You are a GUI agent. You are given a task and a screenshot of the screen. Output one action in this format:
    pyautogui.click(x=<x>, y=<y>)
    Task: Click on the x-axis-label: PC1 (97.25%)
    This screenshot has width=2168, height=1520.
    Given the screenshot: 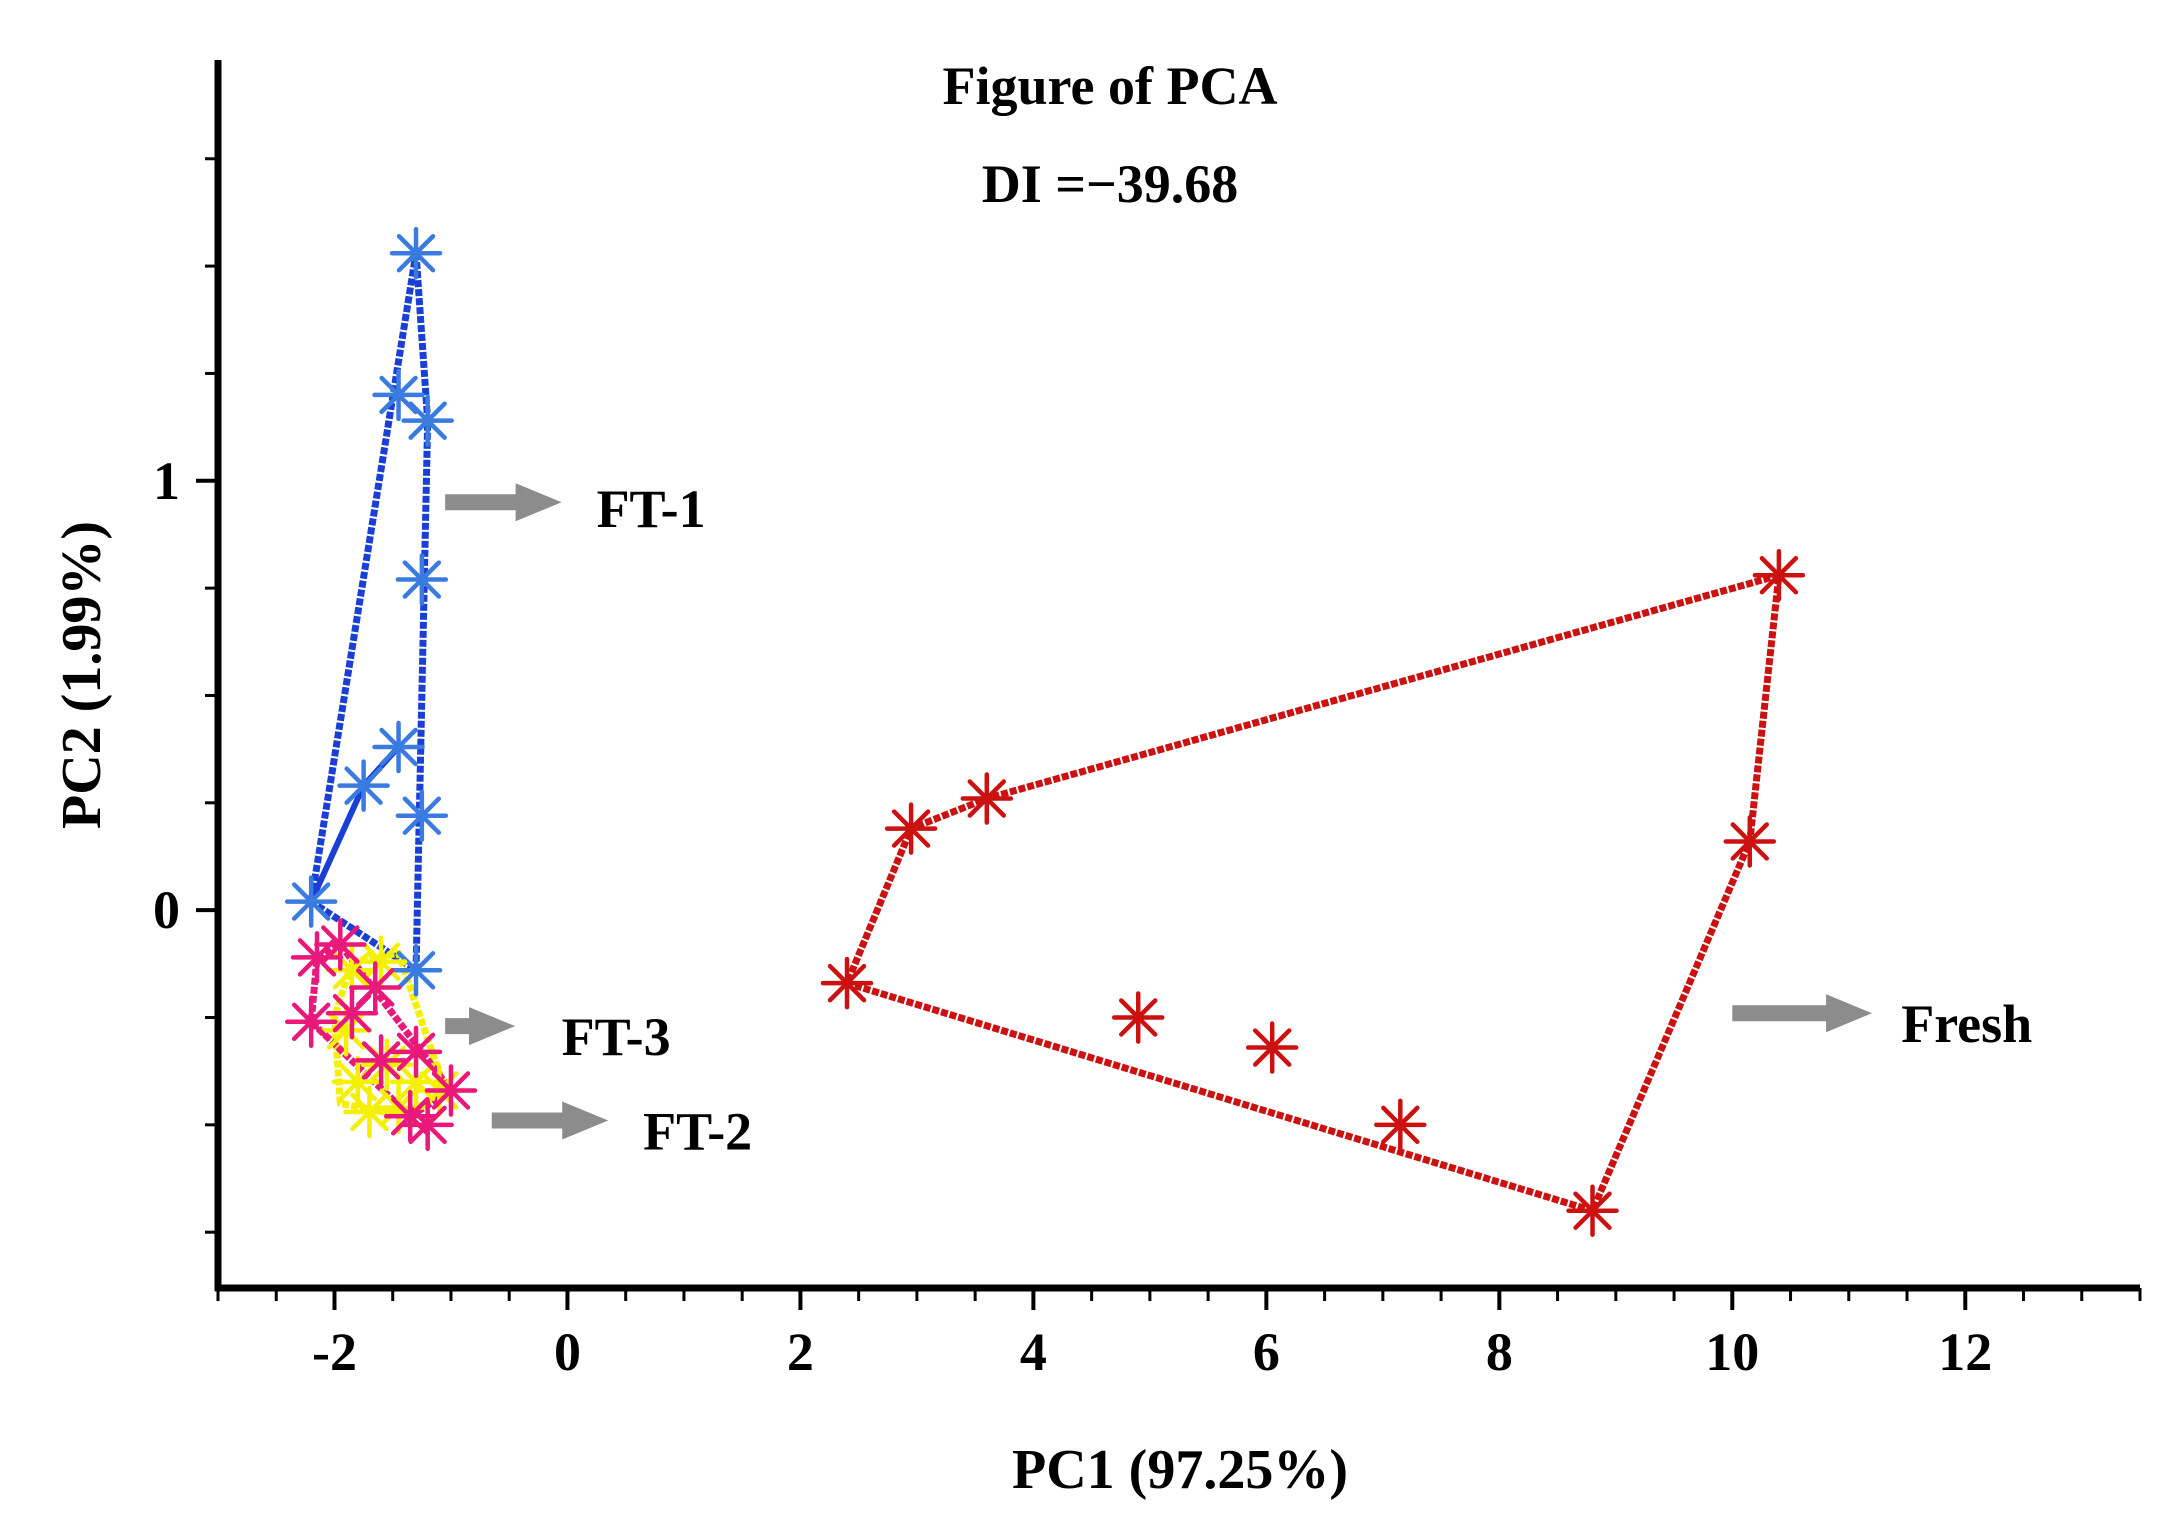 What is the action you would take?
    pyautogui.click(x=1180, y=1470)
    